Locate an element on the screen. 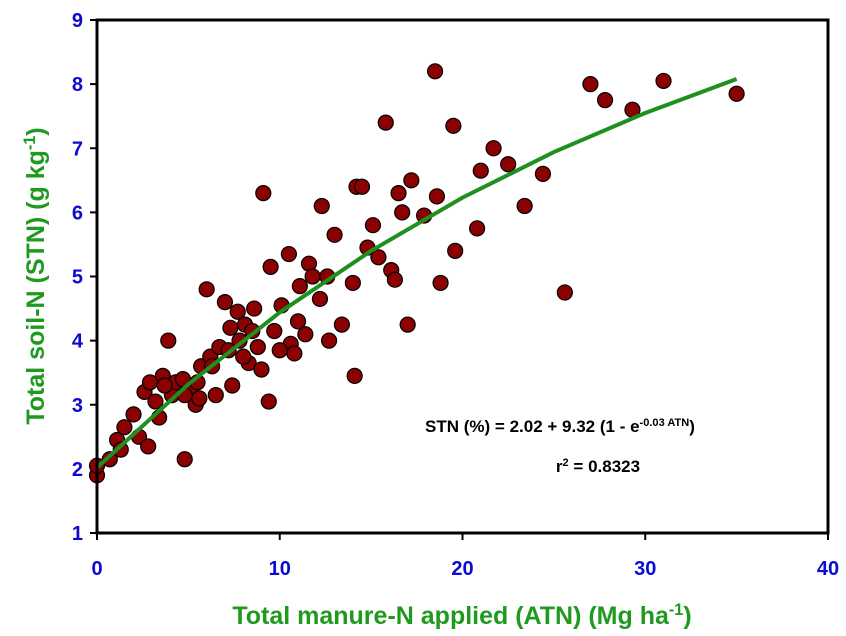 The width and height of the screenshot is (846, 636). r-squared-sup: 2 is located at coordinates (566, 463).